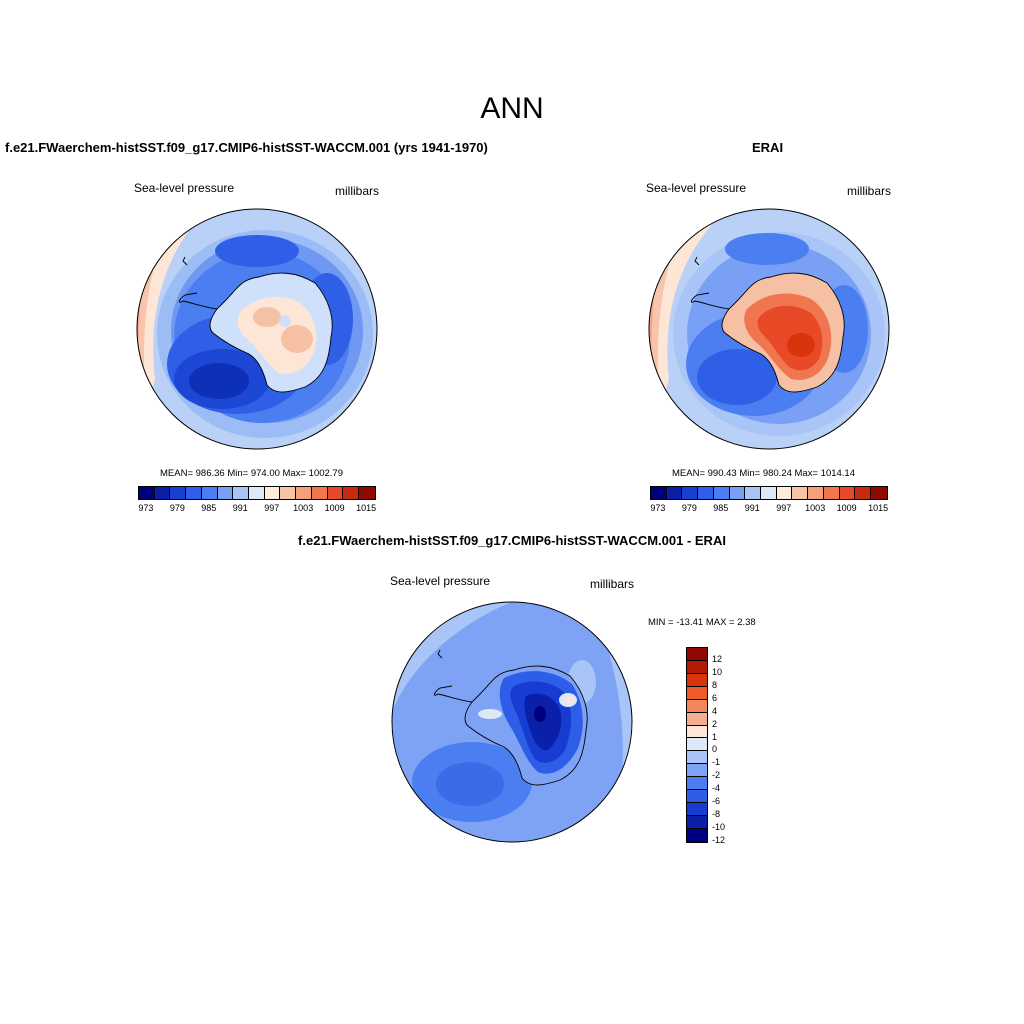  I want to click on model-map-border, so click(257, 329).